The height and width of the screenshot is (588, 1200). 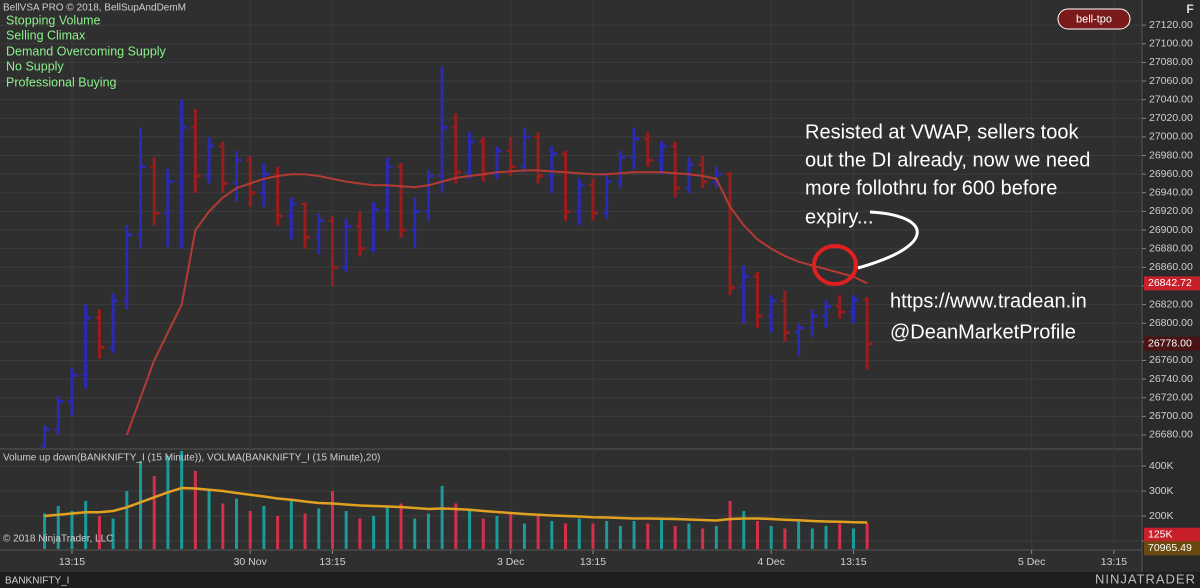 What do you see at coordinates (1171, 174) in the screenshot?
I see `y-tick-label: 26960.00` at bounding box center [1171, 174].